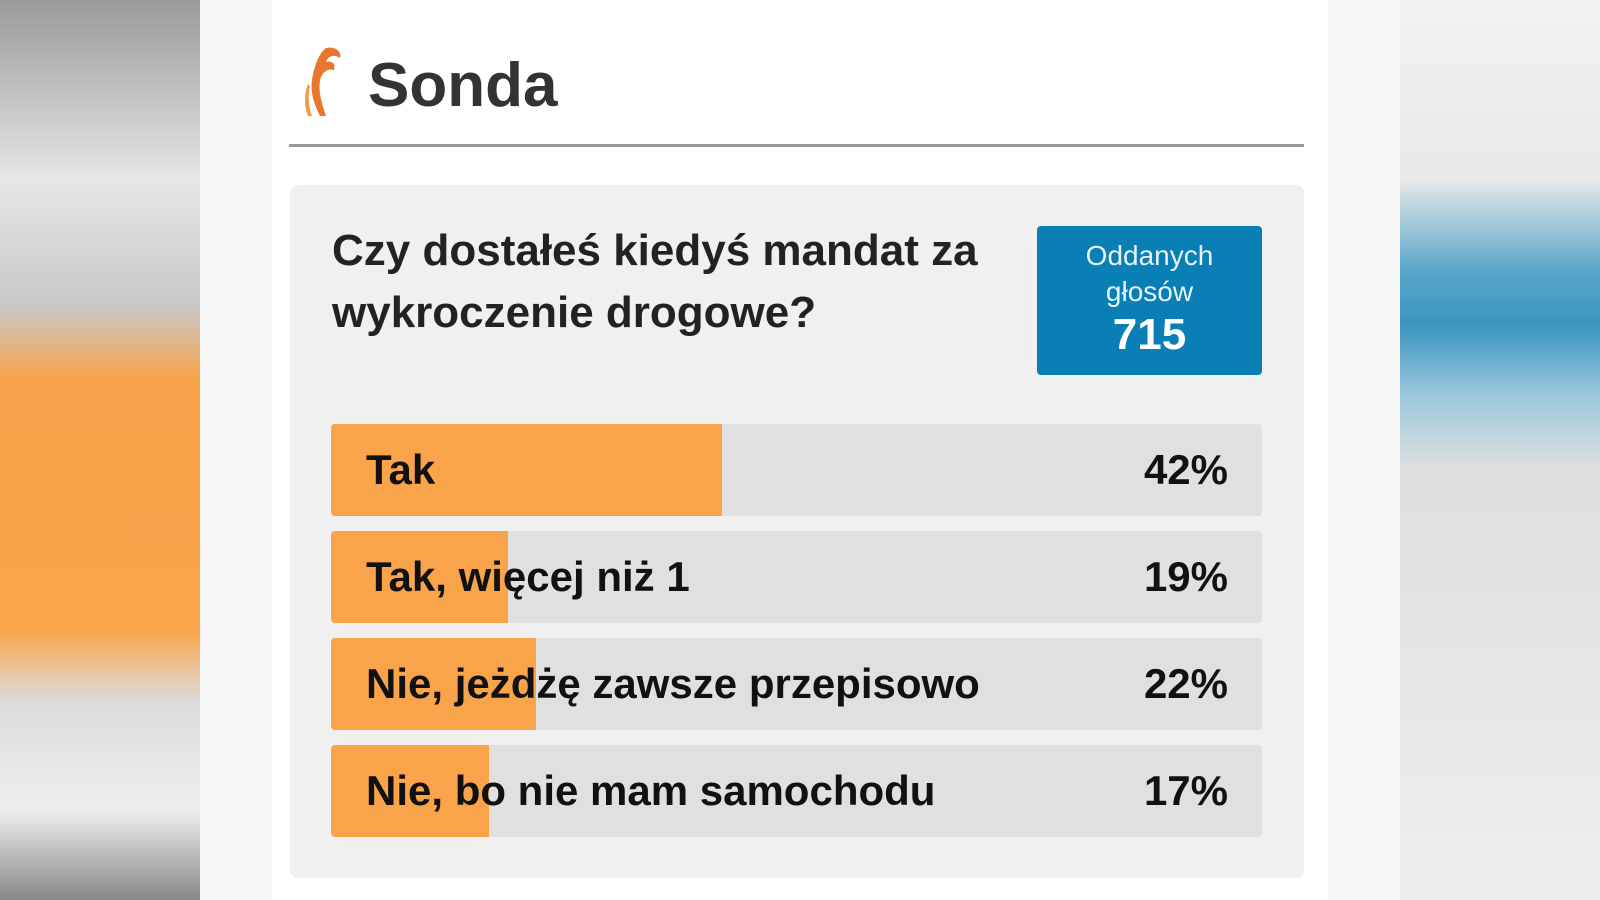  I want to click on option-percent: 19%, so click(1185, 576).